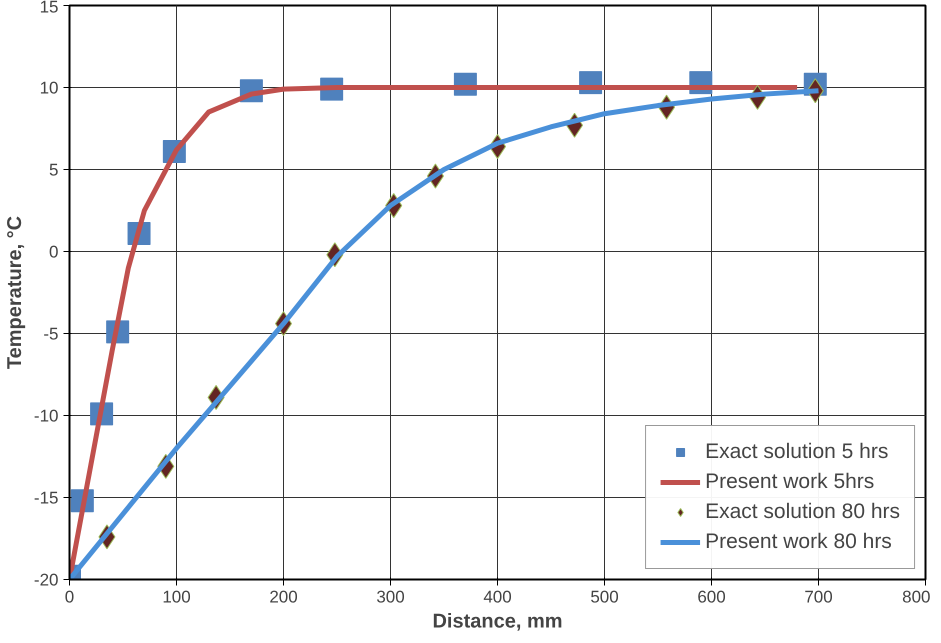 The image size is (941, 643). I want to click on legend-label: Present work 80 hrs, so click(798, 542).